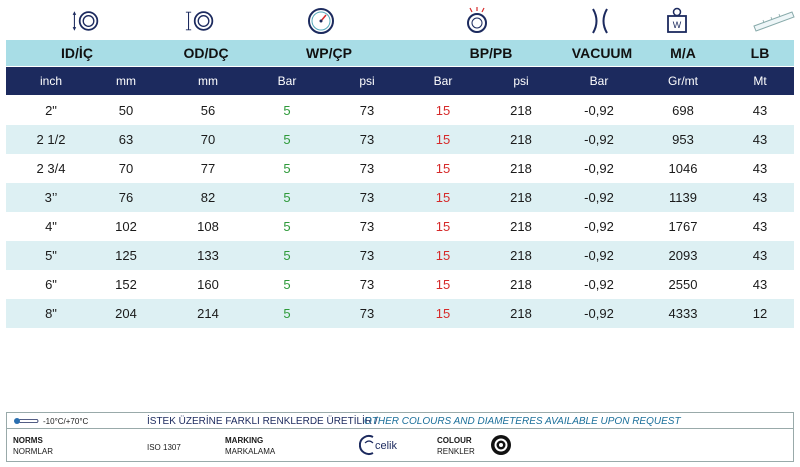 The image size is (800, 467). Describe the element at coordinates (51, 226) in the screenshot. I see `cell-inch: 4"` at that location.